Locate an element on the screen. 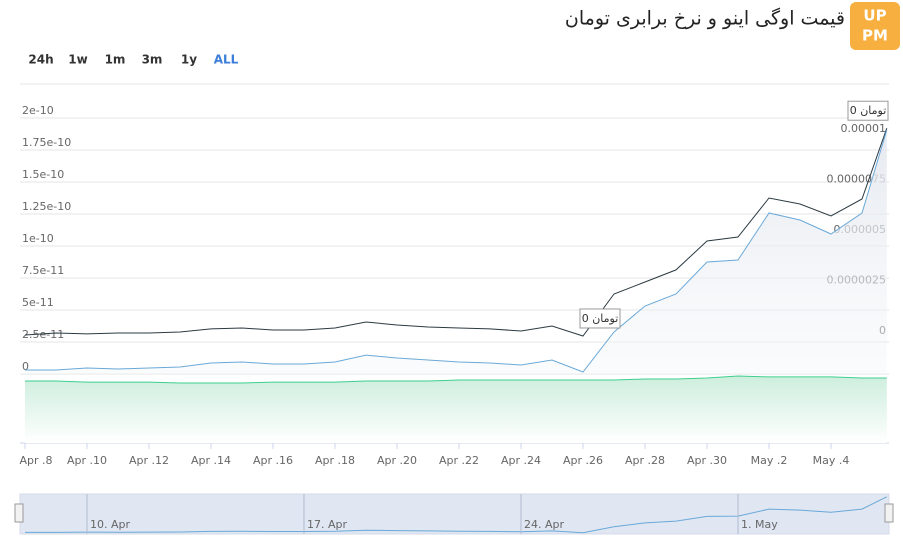 Image resolution: width=903 pixels, height=542 pixels. range-button: 1w is located at coordinates (77, 60).